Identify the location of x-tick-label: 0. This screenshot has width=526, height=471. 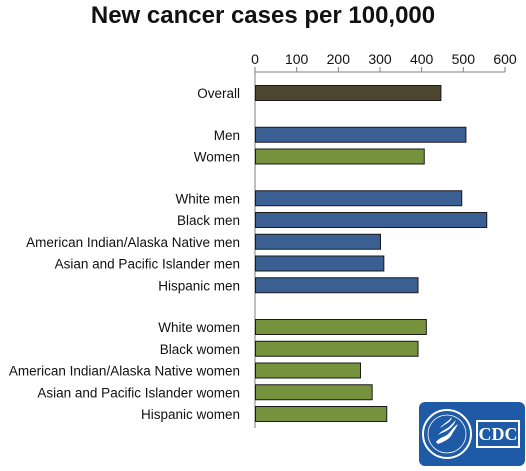
(255, 59).